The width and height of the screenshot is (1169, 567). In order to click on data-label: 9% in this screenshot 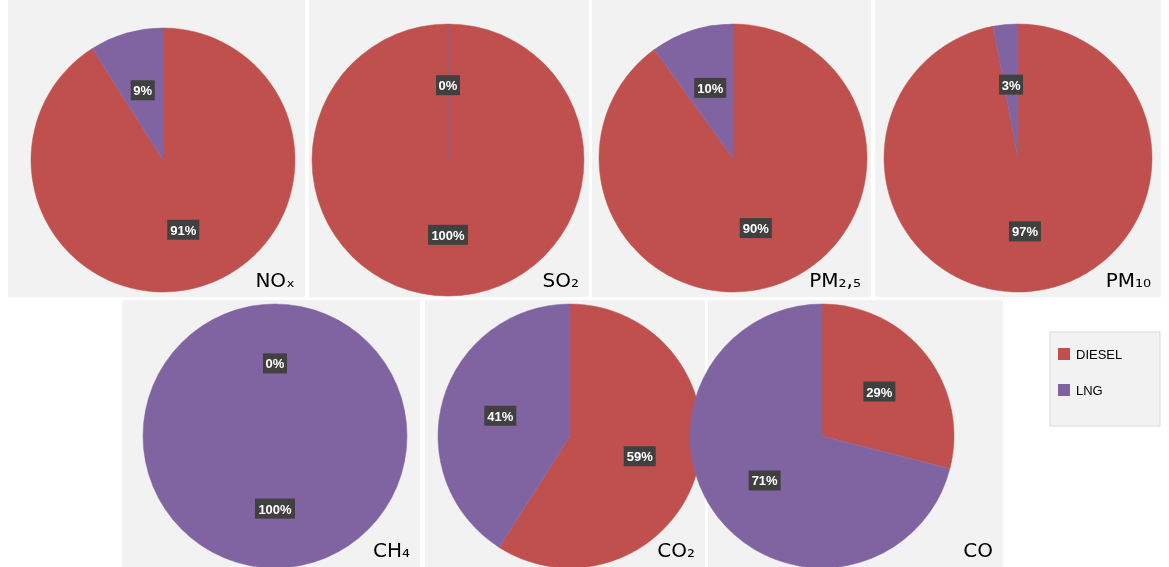, I will do `click(143, 91)`.